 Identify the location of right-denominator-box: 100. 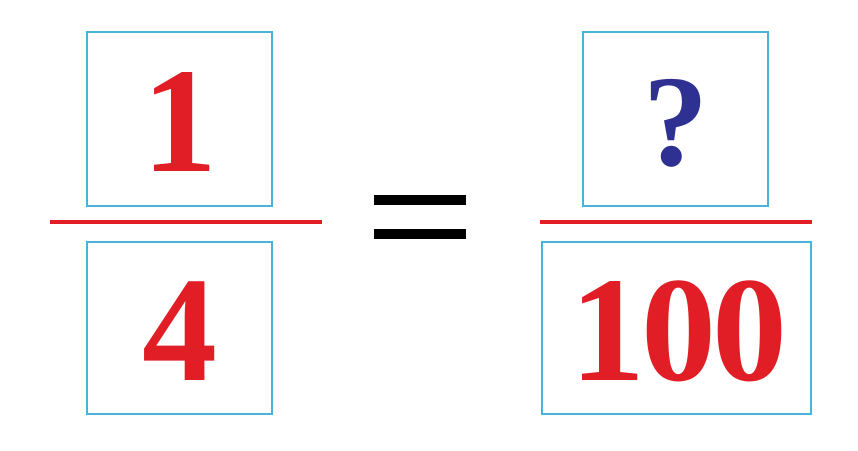
(676, 328).